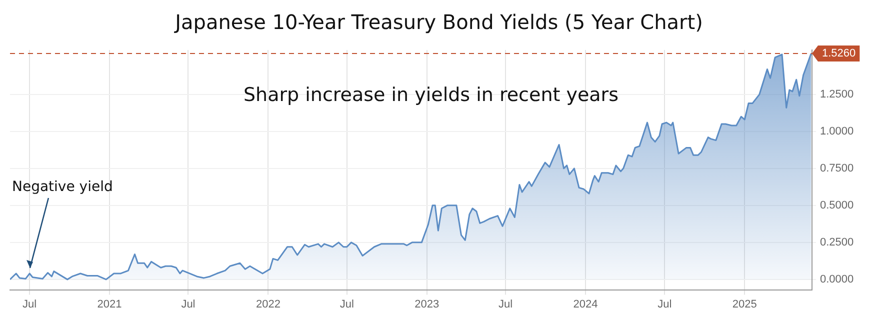 This screenshot has width=880, height=322. I want to click on x-tick-label: 2021, so click(109, 304).